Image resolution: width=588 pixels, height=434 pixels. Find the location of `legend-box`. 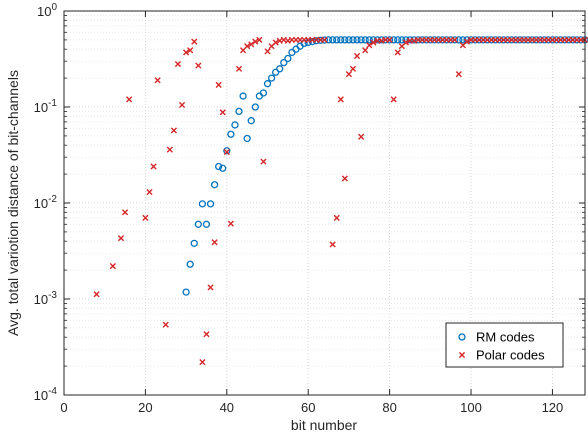

legend-box is located at coordinates (504, 345).